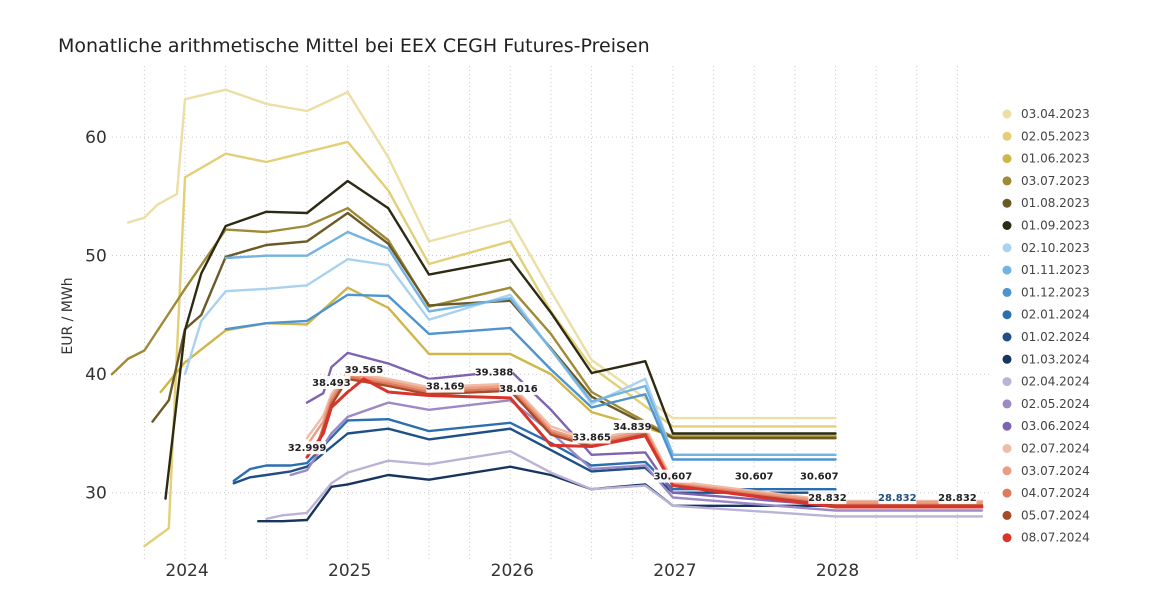 This screenshot has width=1153, height=603. I want to click on legend-item: 02.05.2024, so click(1046, 404).